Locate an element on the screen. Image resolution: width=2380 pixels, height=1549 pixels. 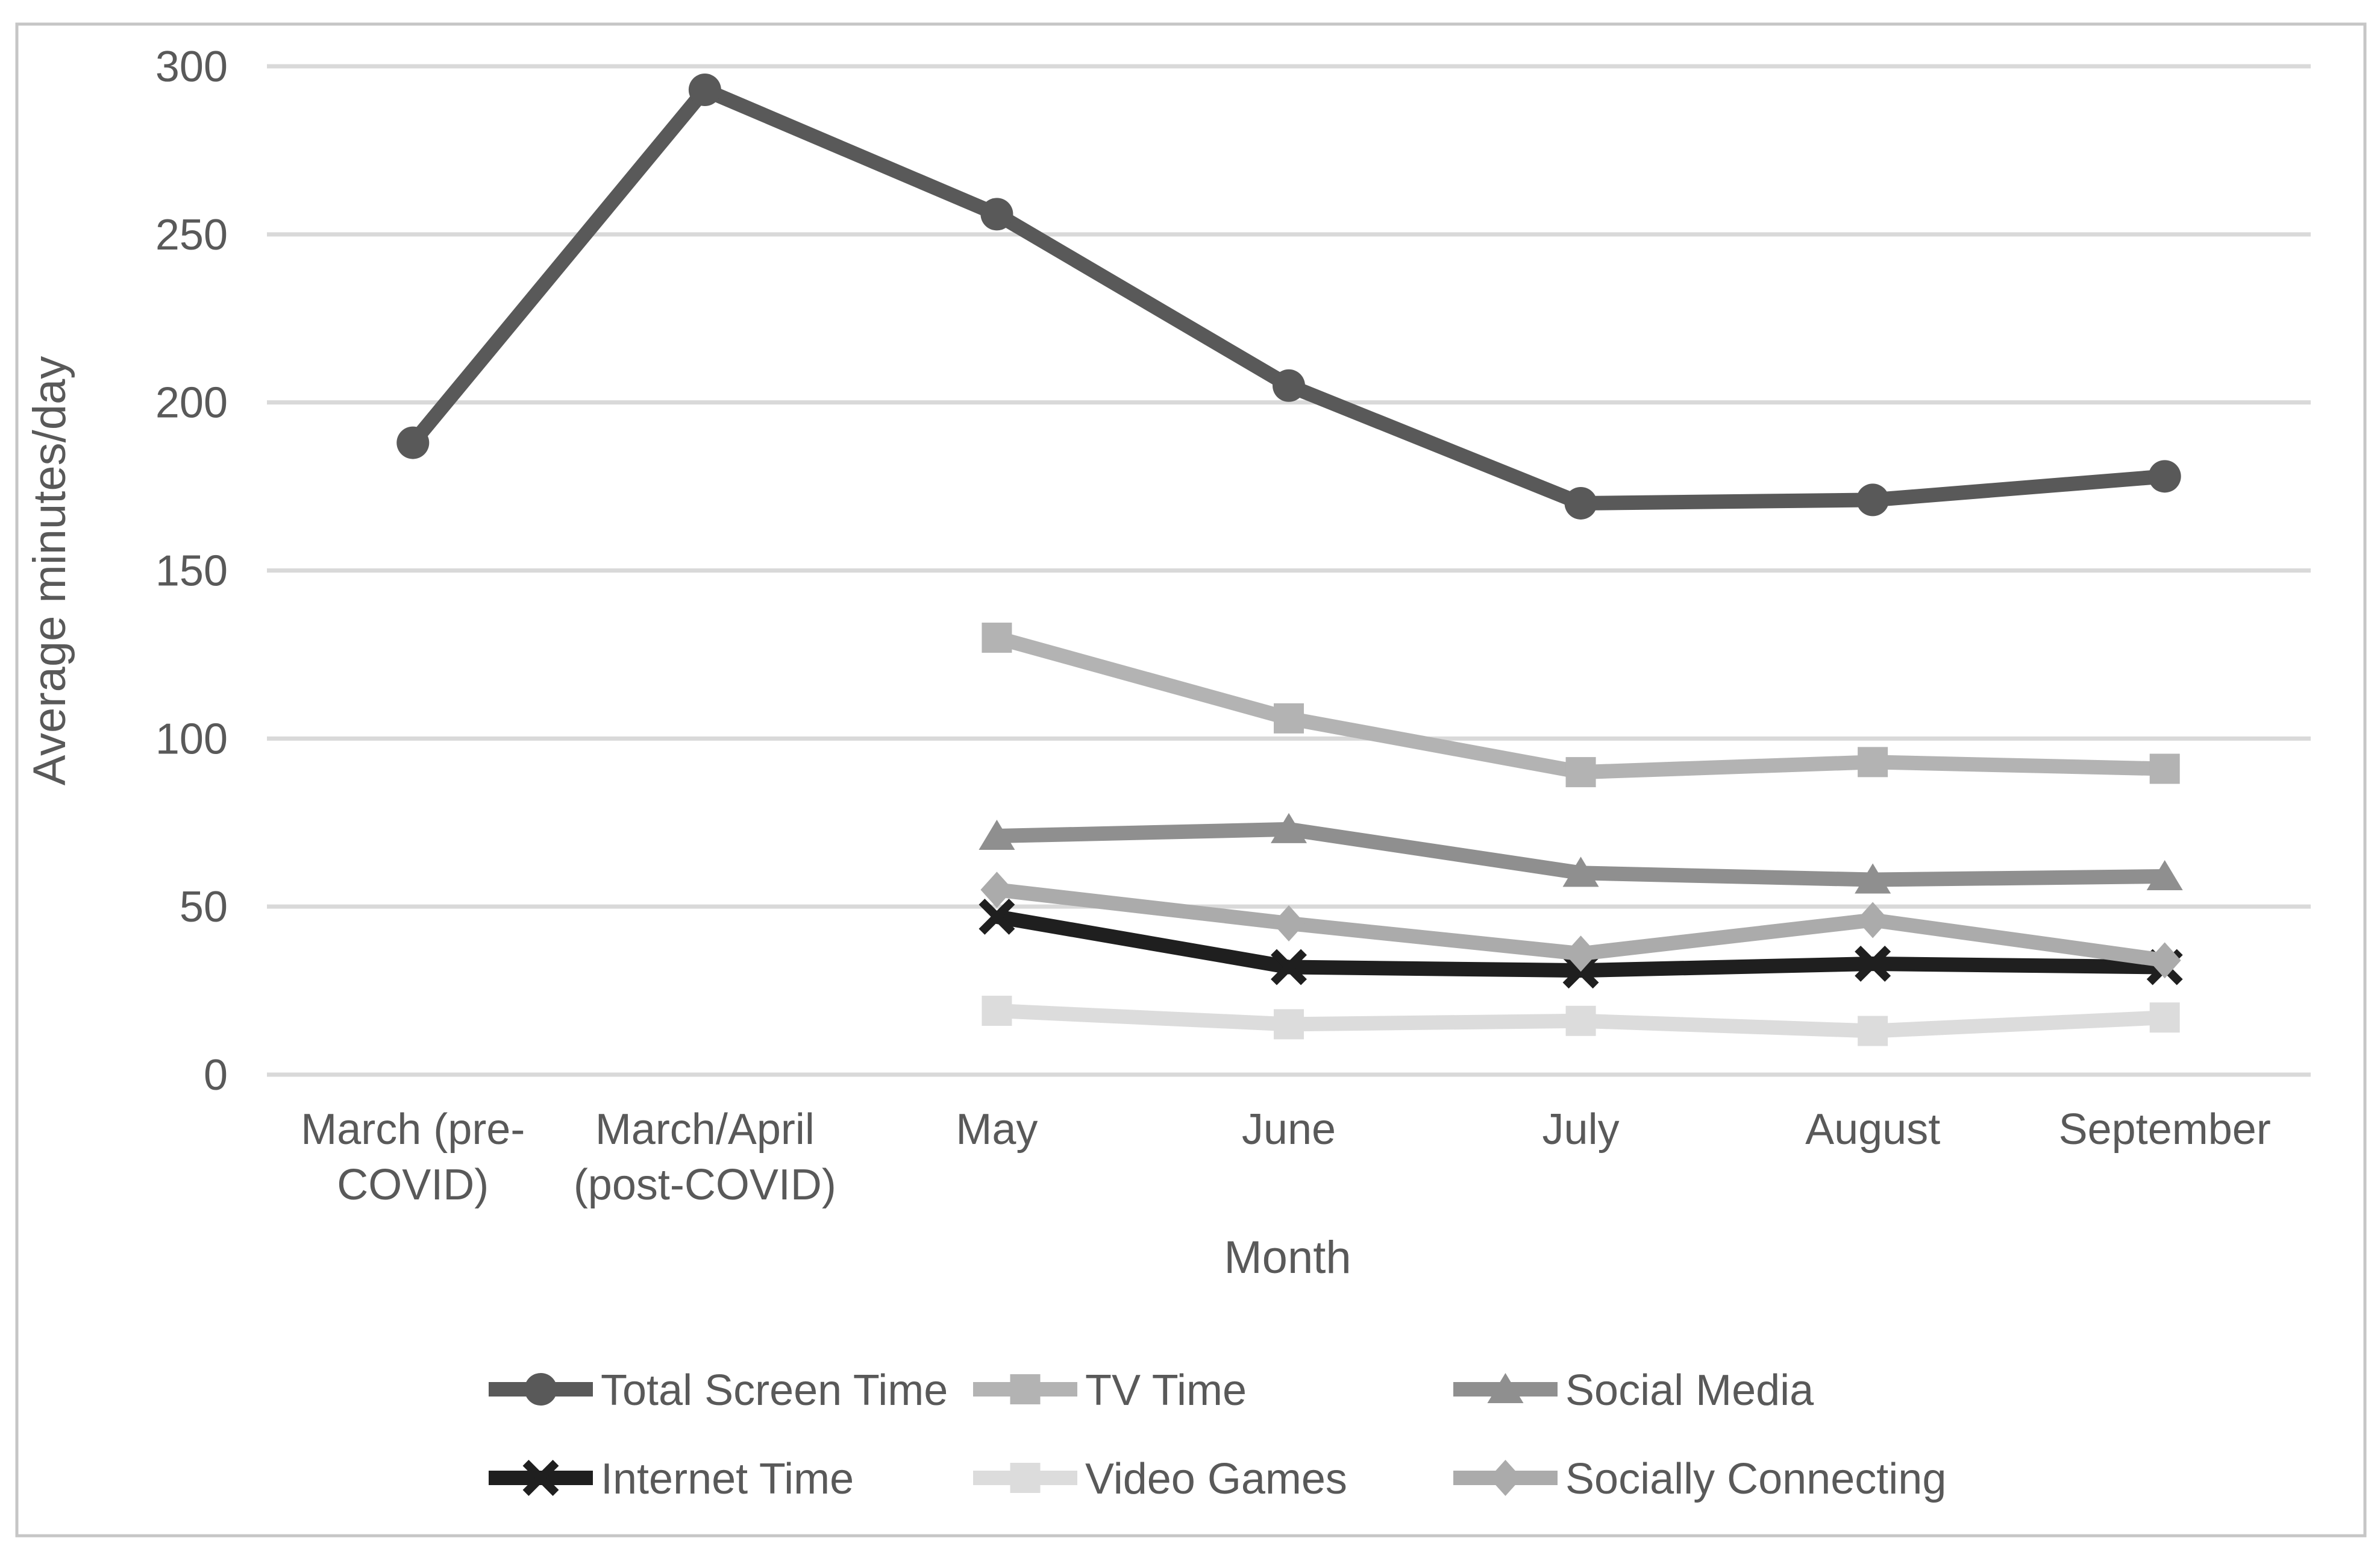
marker-video-games-july is located at coordinates (1580, 1020).